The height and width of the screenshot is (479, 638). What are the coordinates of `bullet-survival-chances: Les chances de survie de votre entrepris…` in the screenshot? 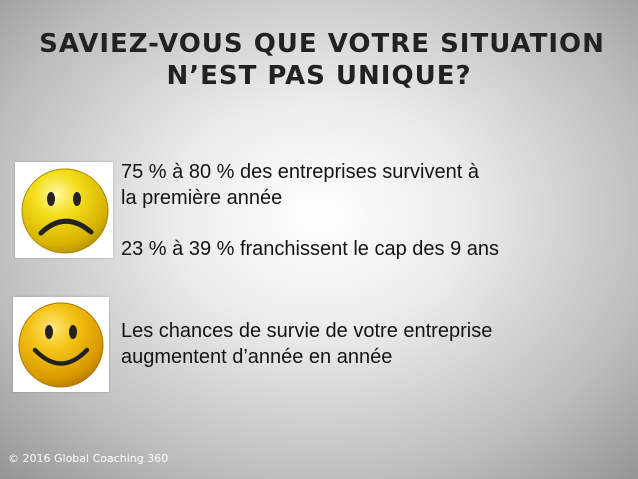 It's located at (371, 344).